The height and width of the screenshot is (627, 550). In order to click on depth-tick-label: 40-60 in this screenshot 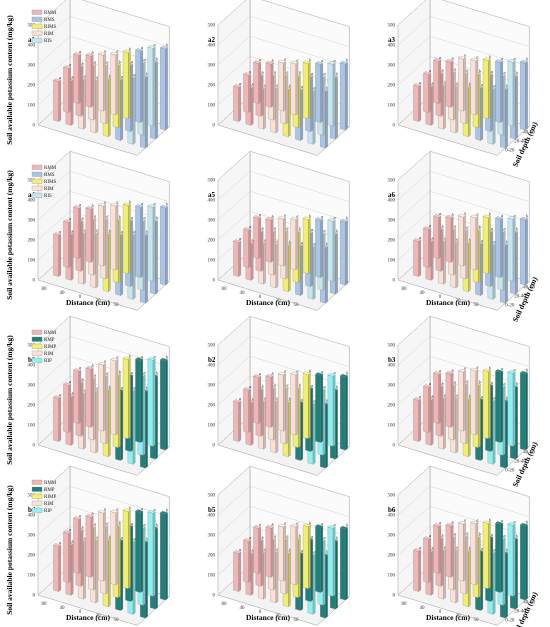, I will do `click(529, 132)`.